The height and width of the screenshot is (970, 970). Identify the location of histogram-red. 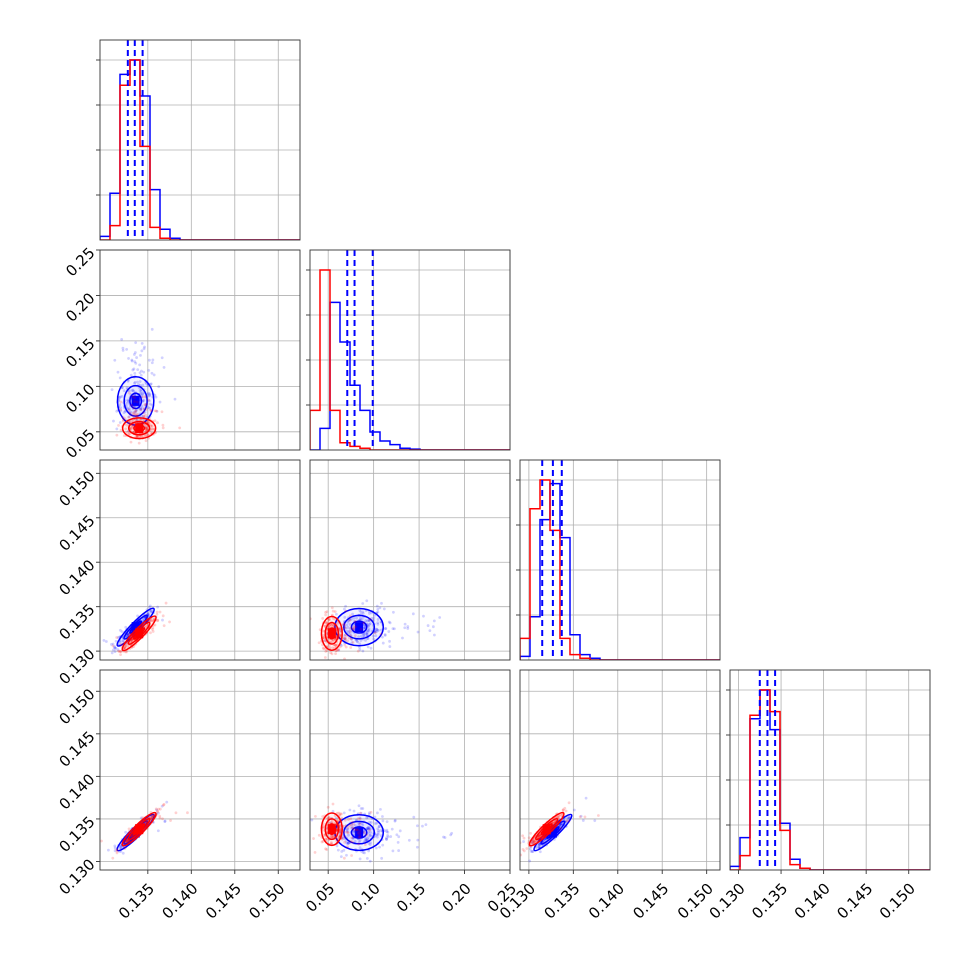
(200, 149).